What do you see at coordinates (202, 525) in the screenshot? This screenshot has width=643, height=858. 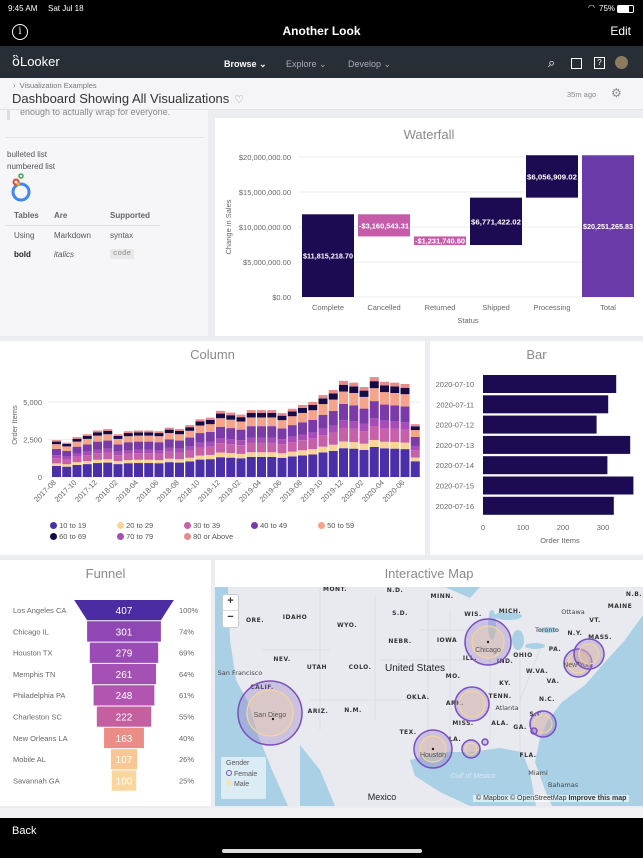 I see `legend-item: 30 to 39` at bounding box center [202, 525].